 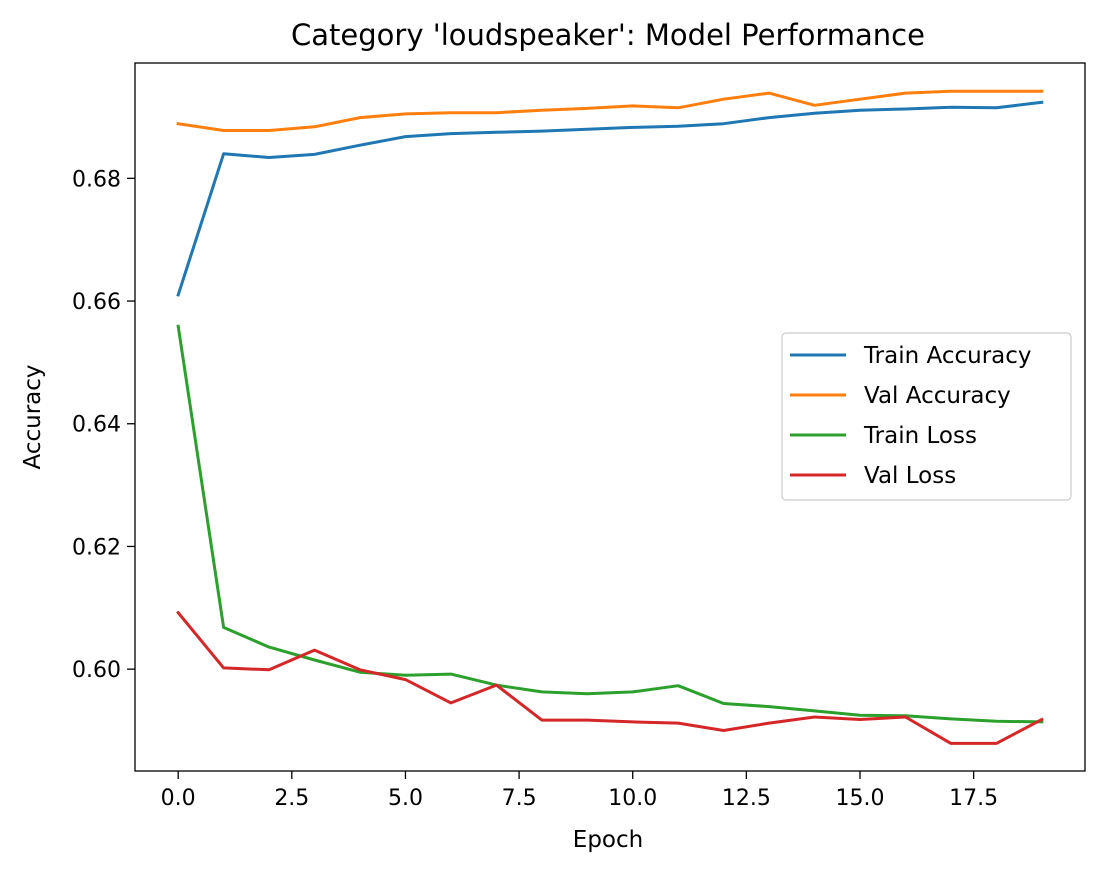 I want to click on x-tick-label: 0.0, so click(x=178, y=798).